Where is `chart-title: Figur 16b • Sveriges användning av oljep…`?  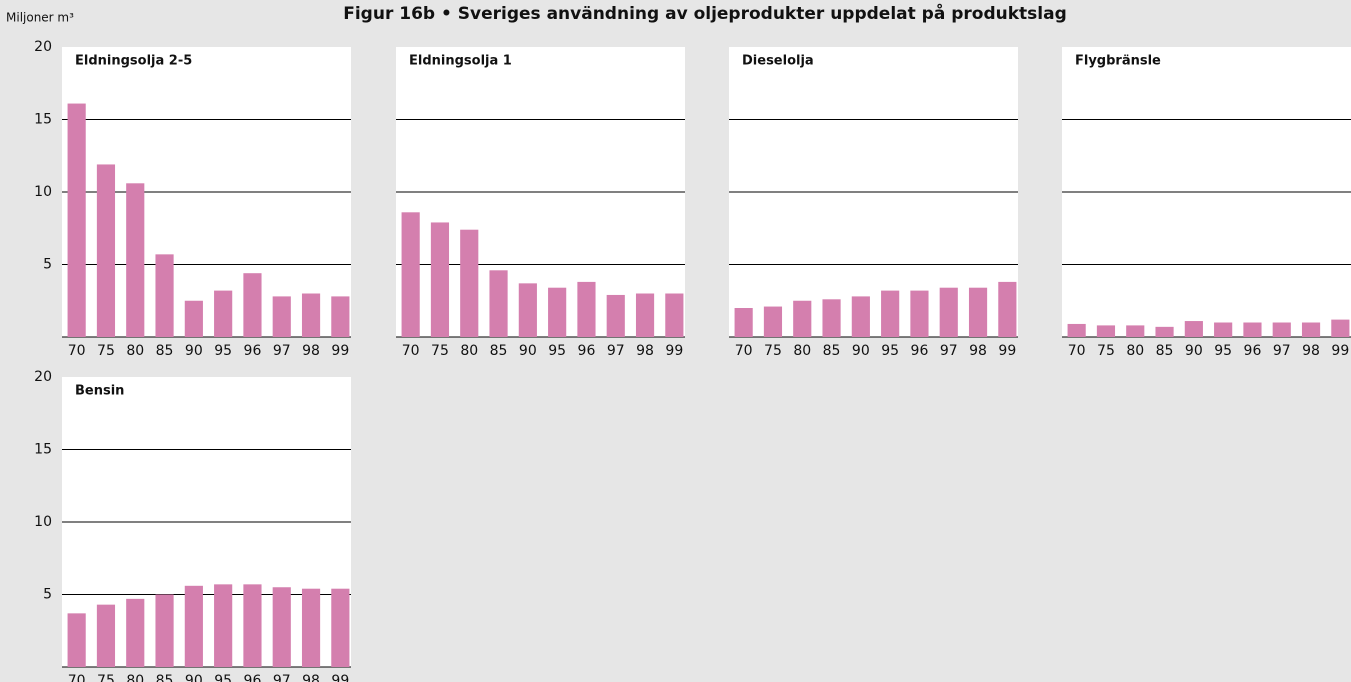
chart-title: Figur 16b • Sveriges användning av oljep… is located at coordinates (705, 13).